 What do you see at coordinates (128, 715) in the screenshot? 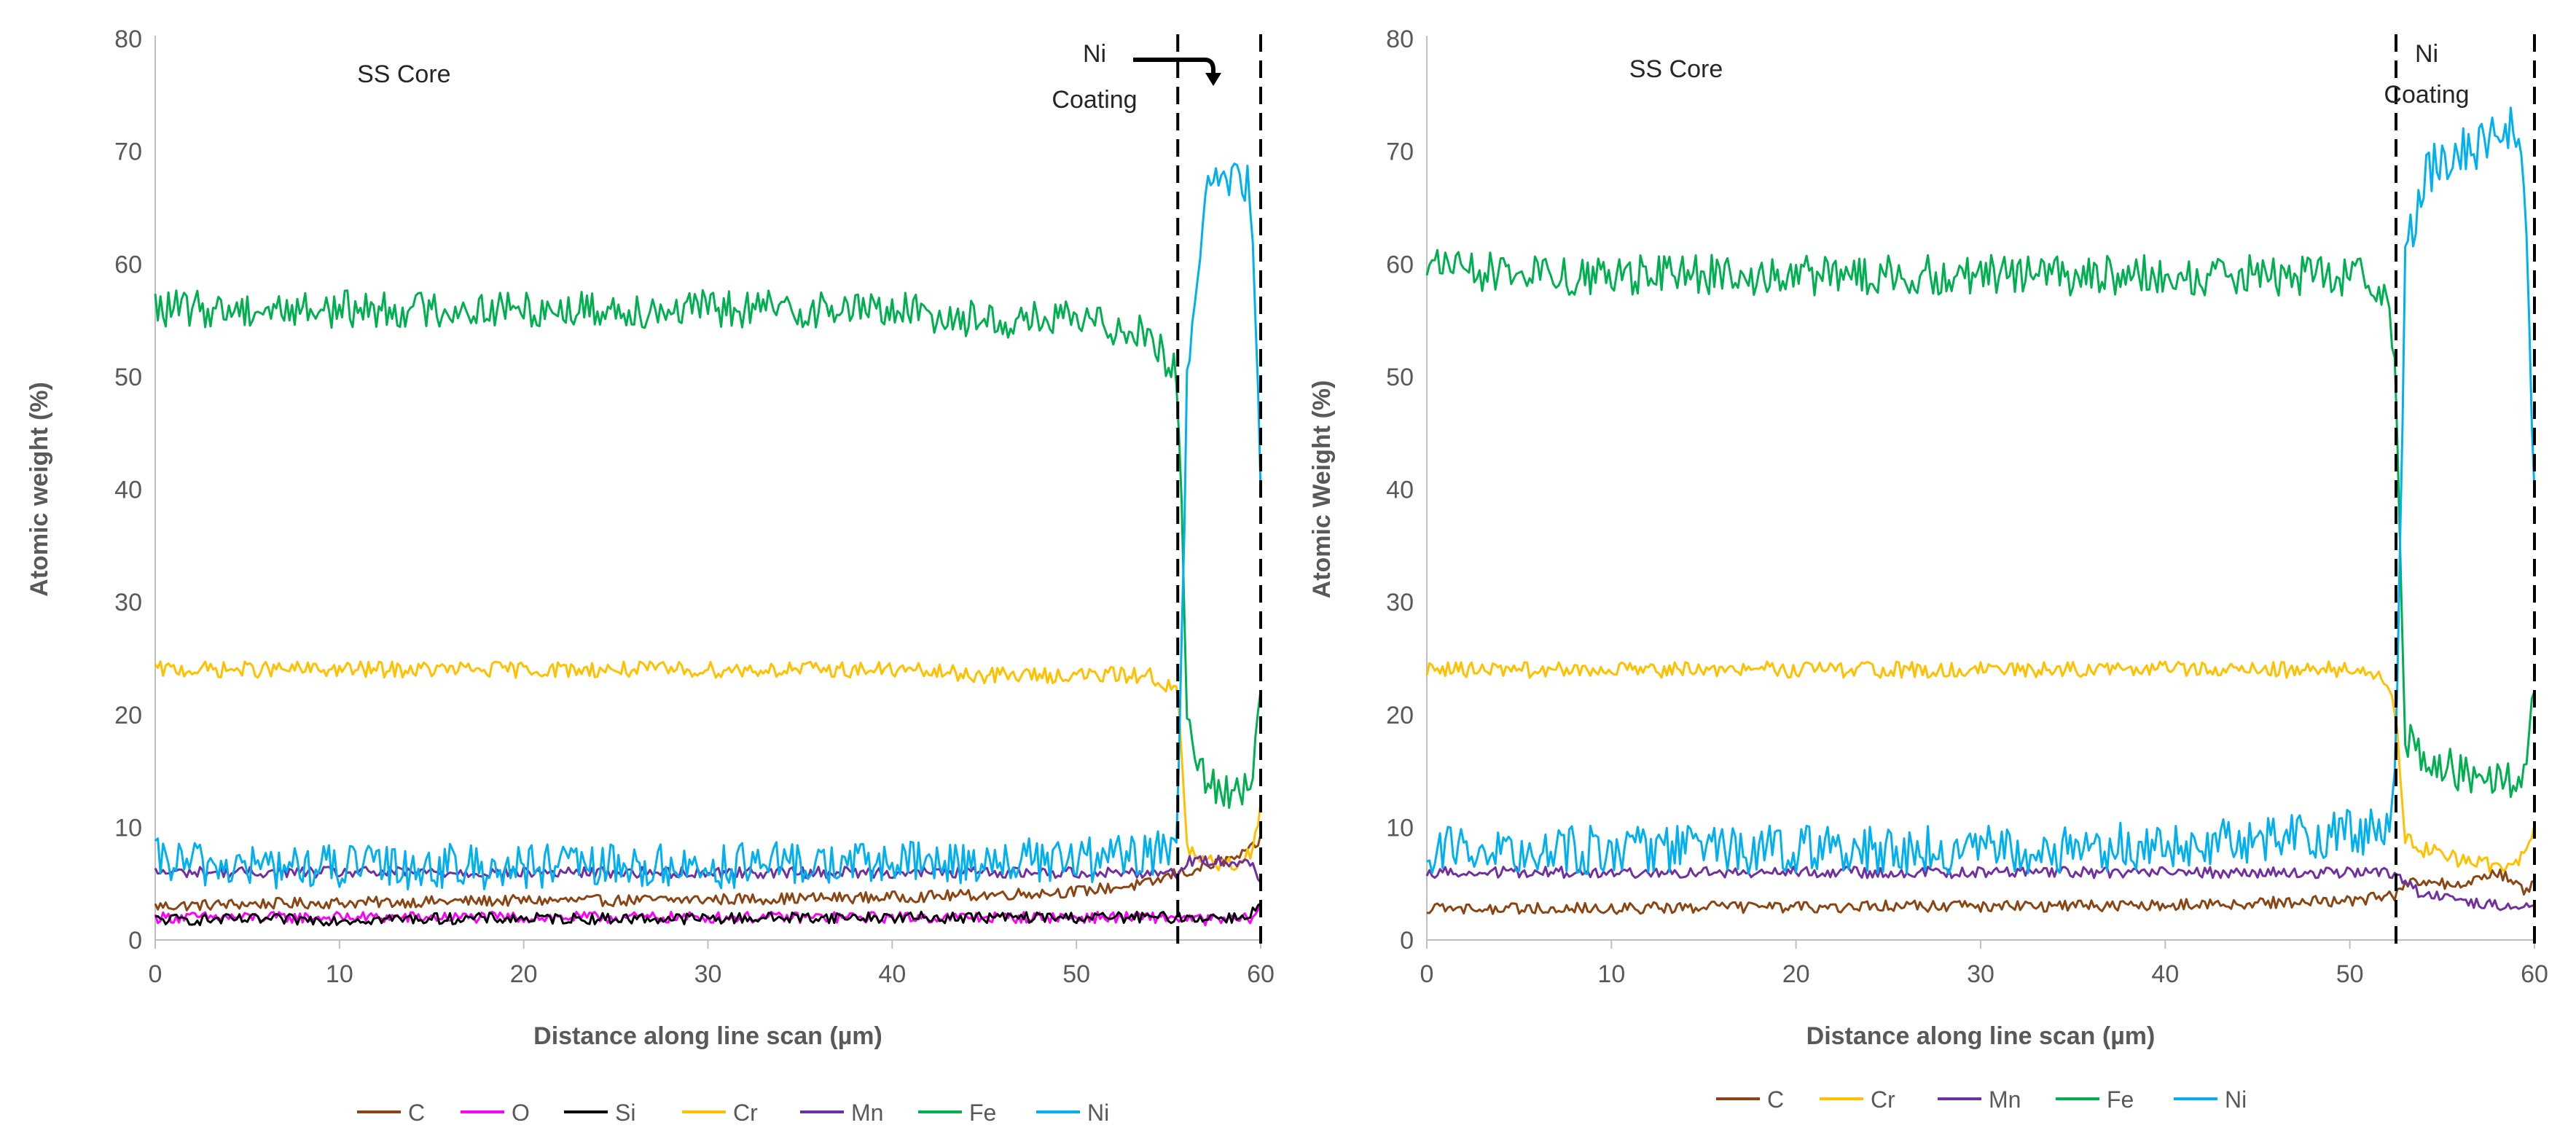
I see `chart-0-y-tick-label: 20` at bounding box center [128, 715].